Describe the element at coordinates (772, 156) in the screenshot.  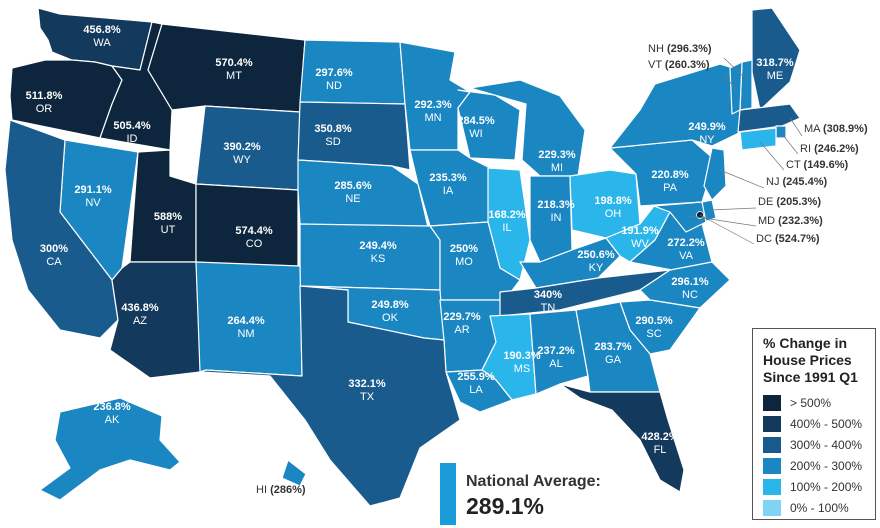
I see `leader-line-ct` at that location.